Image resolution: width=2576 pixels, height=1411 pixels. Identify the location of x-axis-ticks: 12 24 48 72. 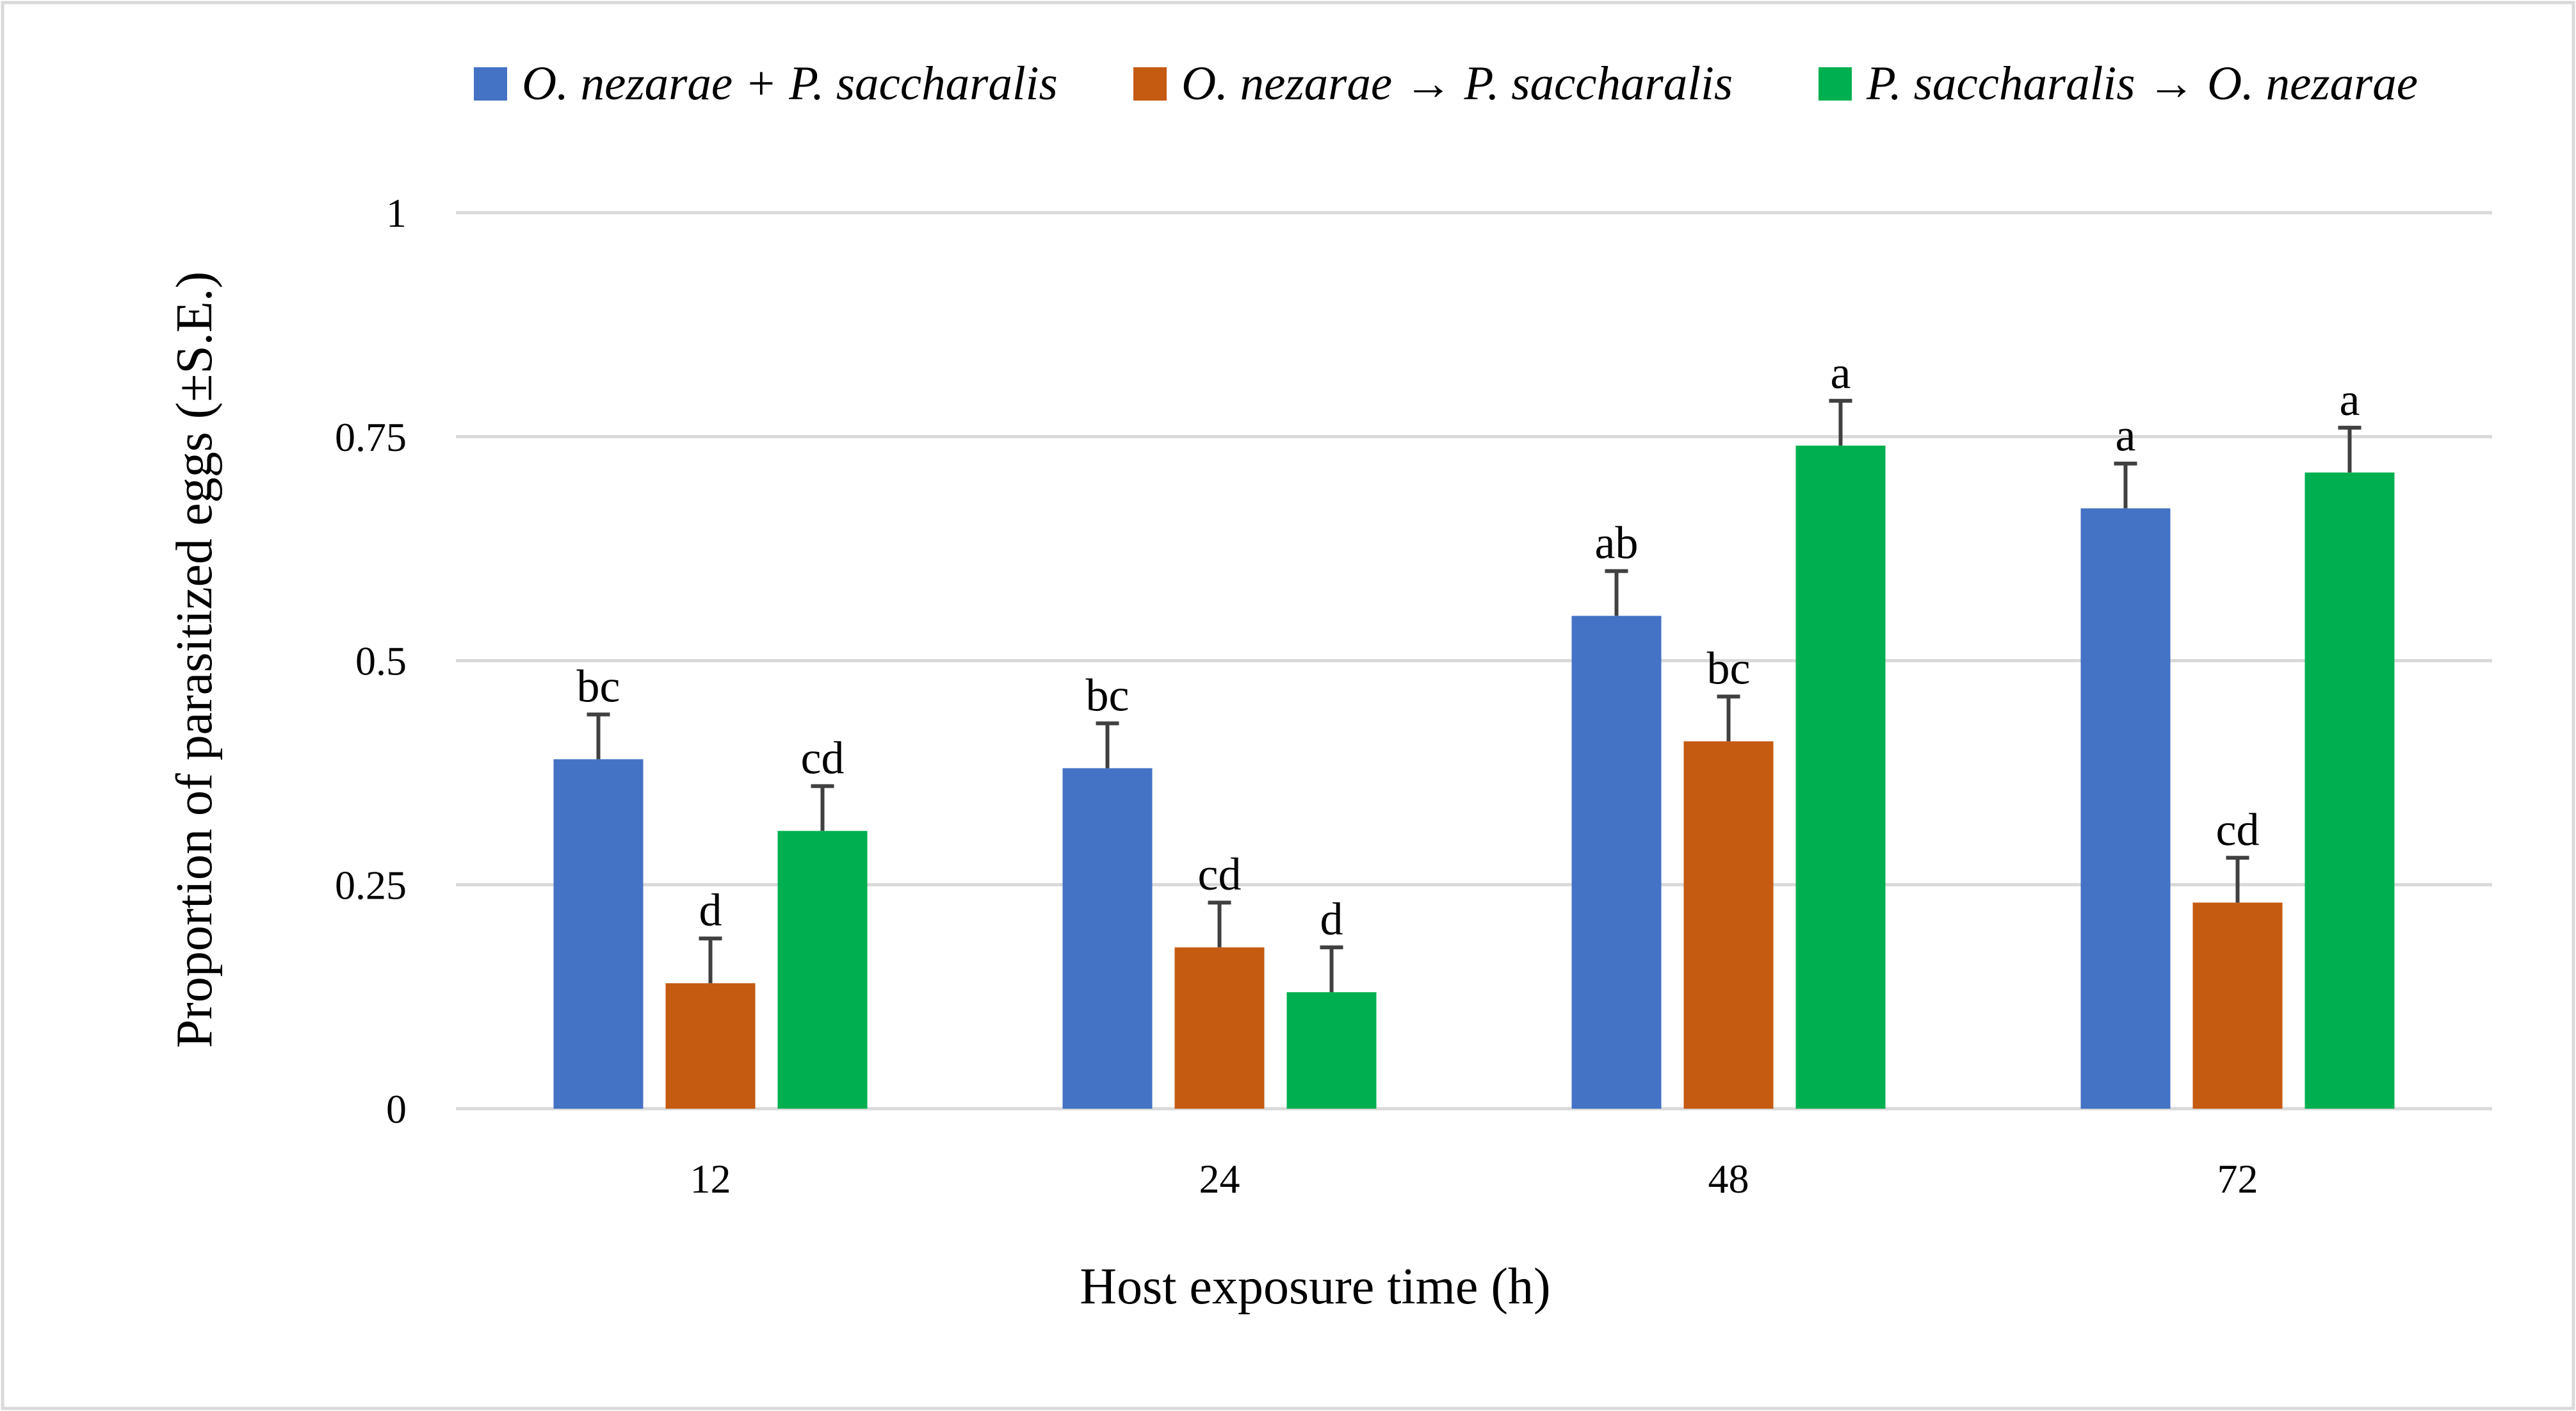
(1474, 1179).